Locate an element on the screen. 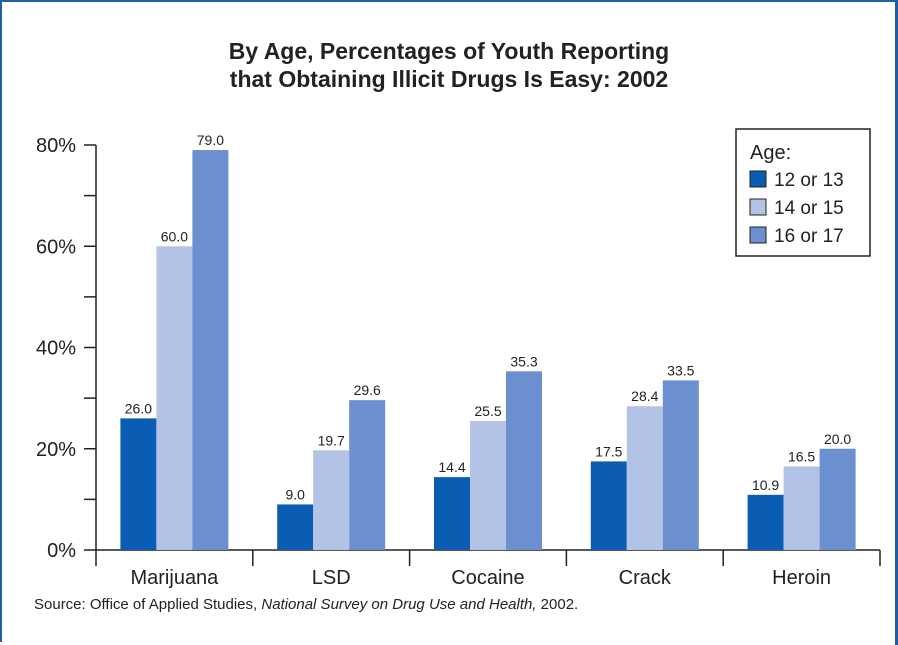 The width and height of the screenshot is (898, 645). source-title: National Survey on Drug Use and Health, is located at coordinates (399, 604).